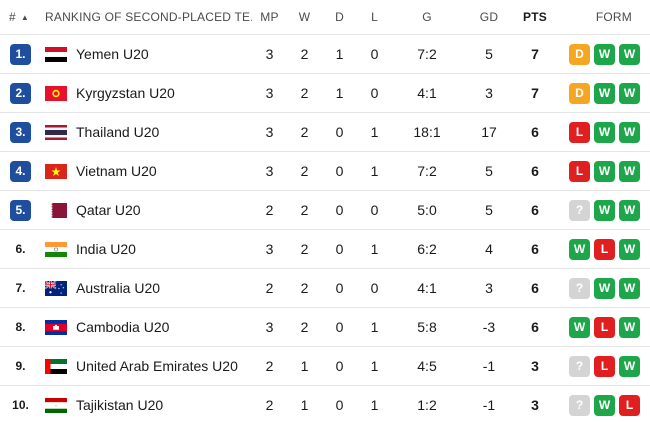 The height and width of the screenshot is (422, 650). What do you see at coordinates (269, 54) in the screenshot?
I see `matches-played: 3` at bounding box center [269, 54].